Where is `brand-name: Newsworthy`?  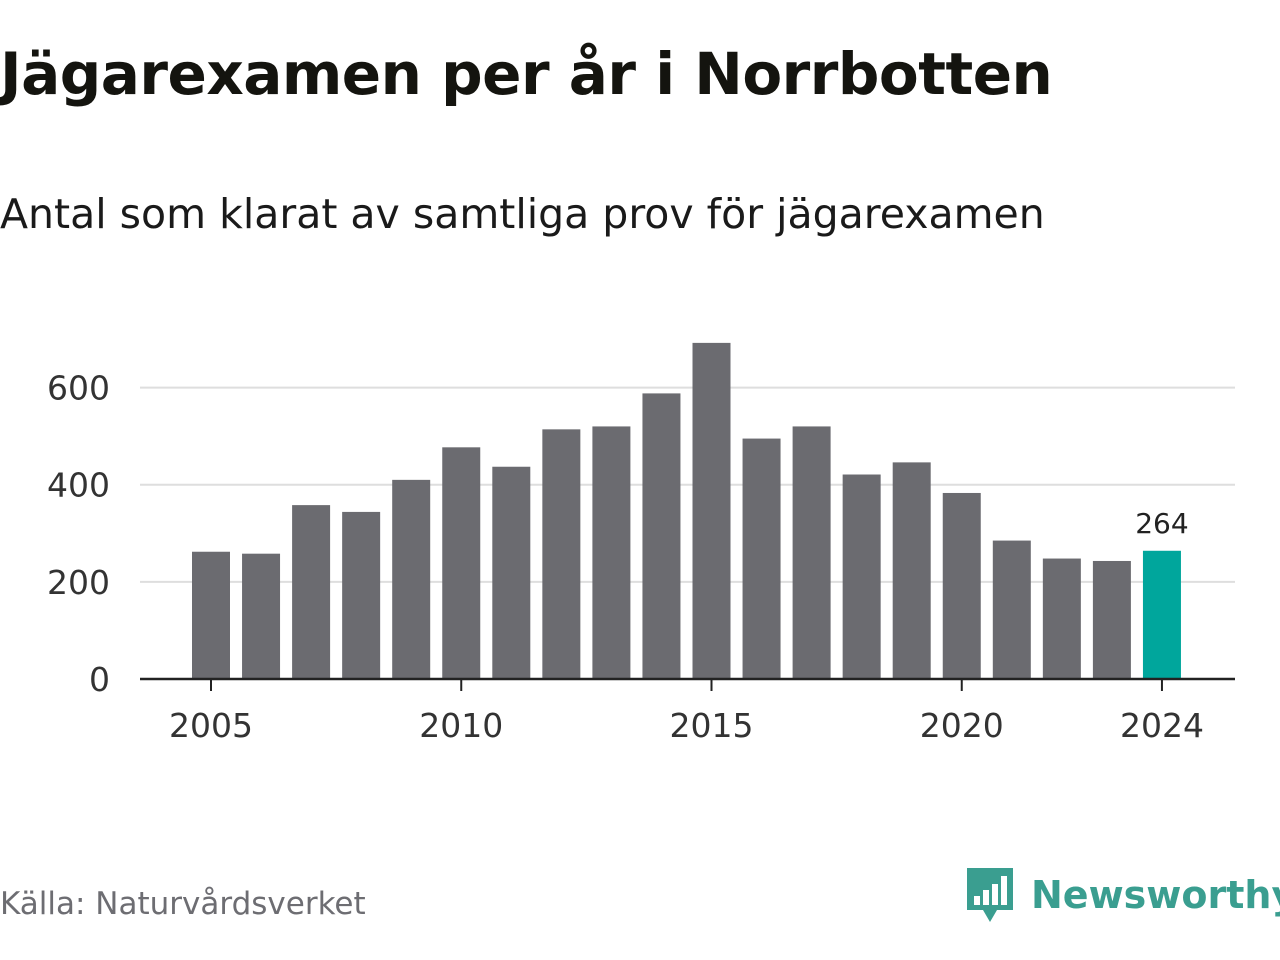
brand-name: Newsworthy is located at coordinates (1155, 895).